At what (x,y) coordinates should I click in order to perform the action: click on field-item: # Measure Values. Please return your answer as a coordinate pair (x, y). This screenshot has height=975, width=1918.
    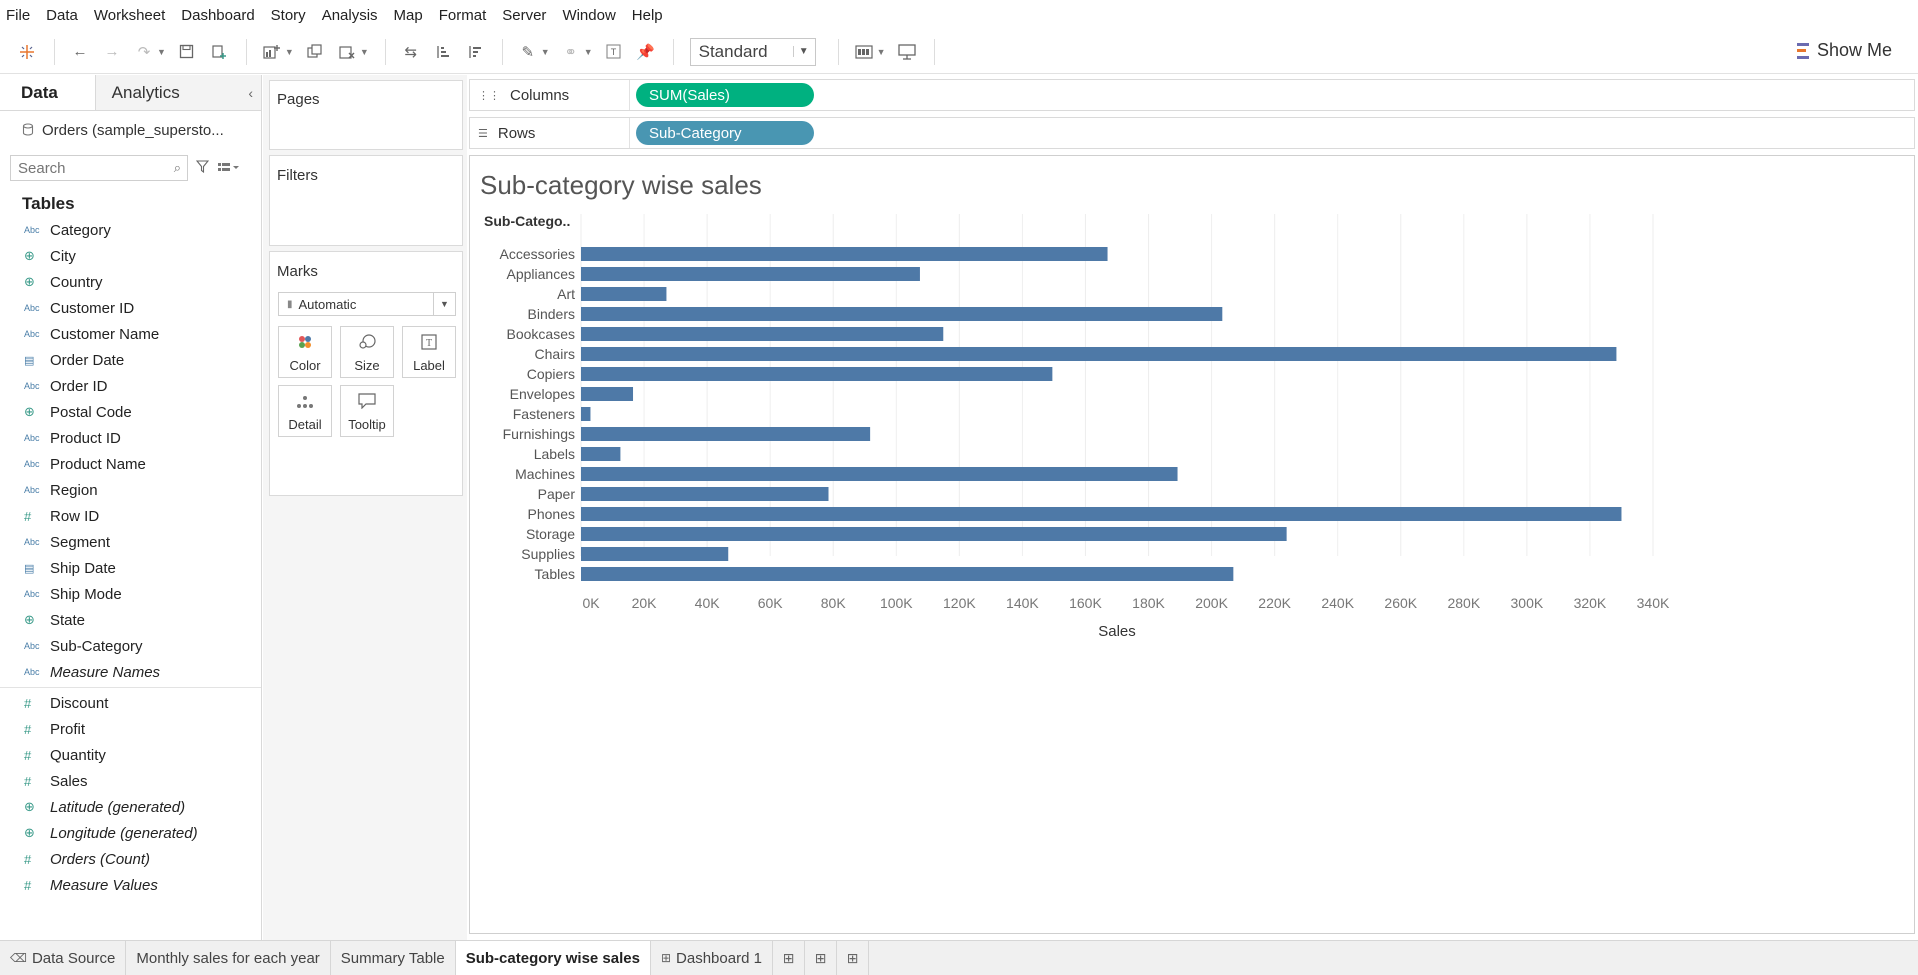
    Looking at the image, I should click on (130, 885).